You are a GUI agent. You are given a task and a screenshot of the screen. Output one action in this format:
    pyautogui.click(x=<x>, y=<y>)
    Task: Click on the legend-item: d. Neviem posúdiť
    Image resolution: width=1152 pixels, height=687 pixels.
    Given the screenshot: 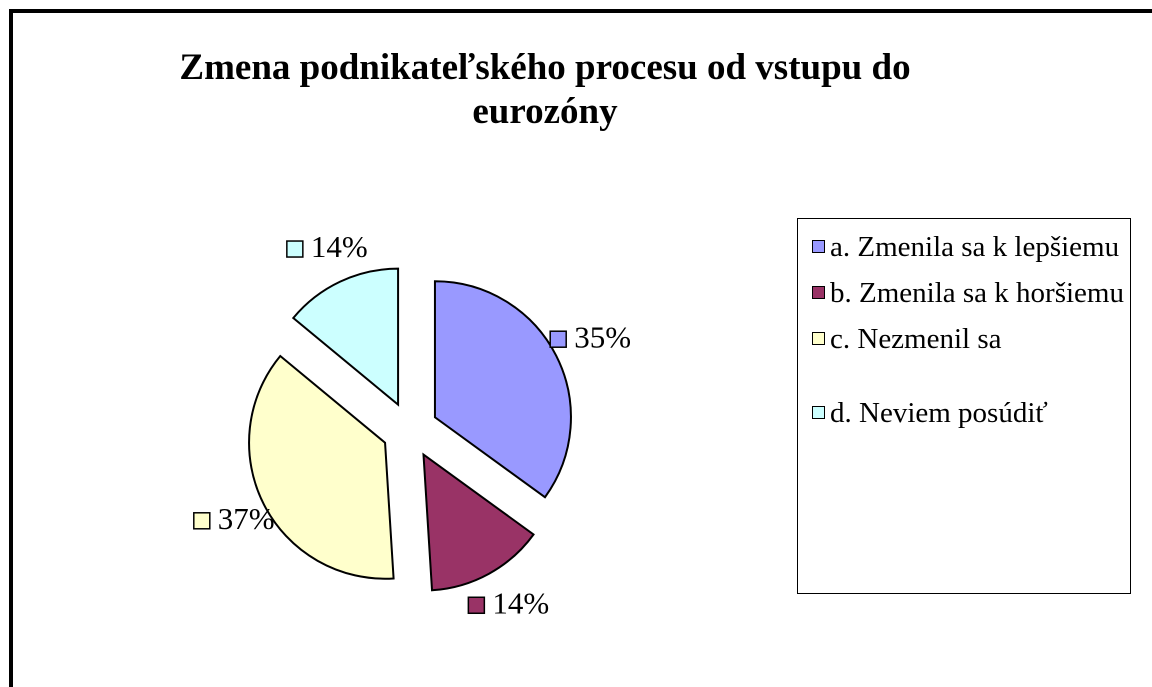 What is the action you would take?
    pyautogui.click(x=968, y=413)
    